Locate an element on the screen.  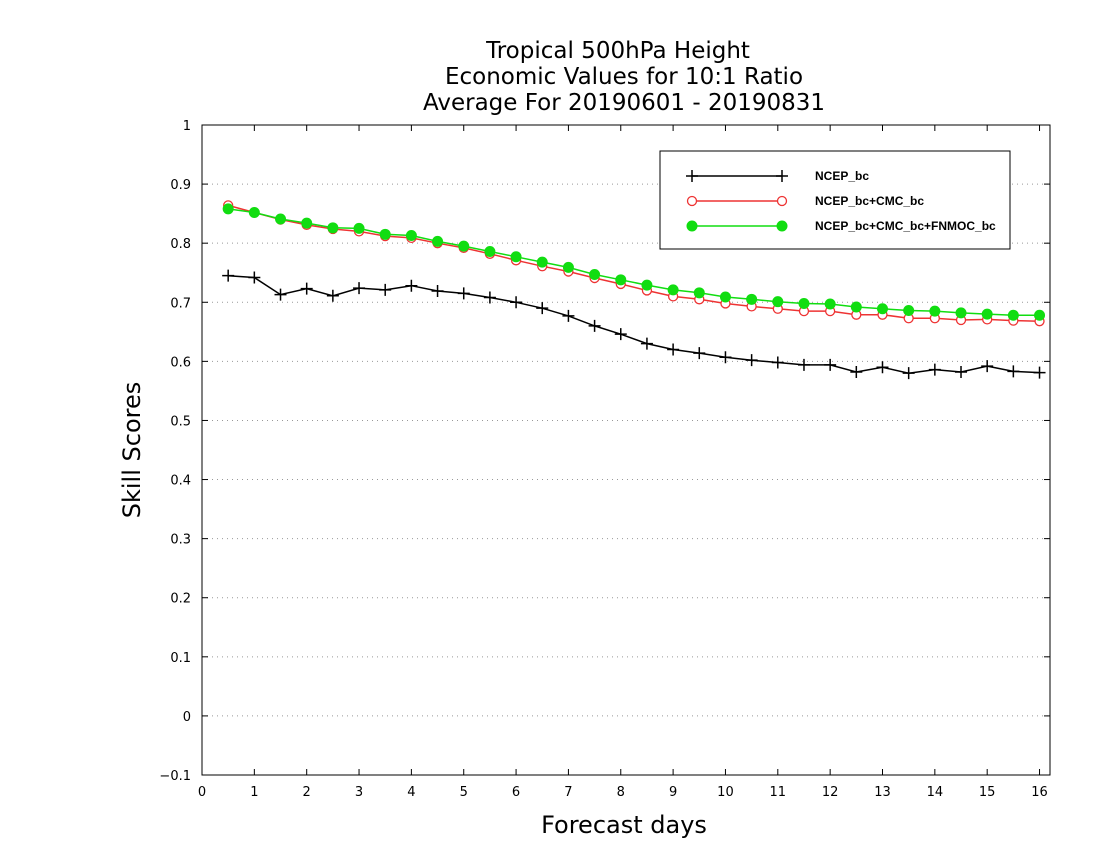
y-tick-label: 0.1 is located at coordinates (180, 658).